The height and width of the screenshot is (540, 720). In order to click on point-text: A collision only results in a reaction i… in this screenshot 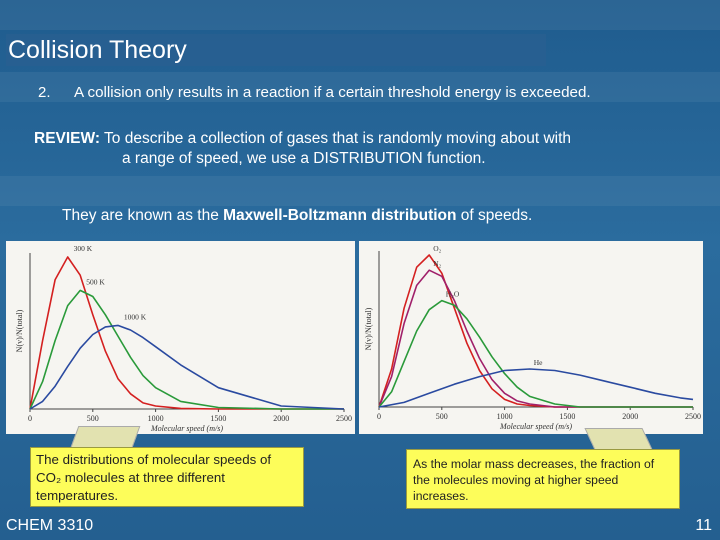, I will do `click(332, 92)`.